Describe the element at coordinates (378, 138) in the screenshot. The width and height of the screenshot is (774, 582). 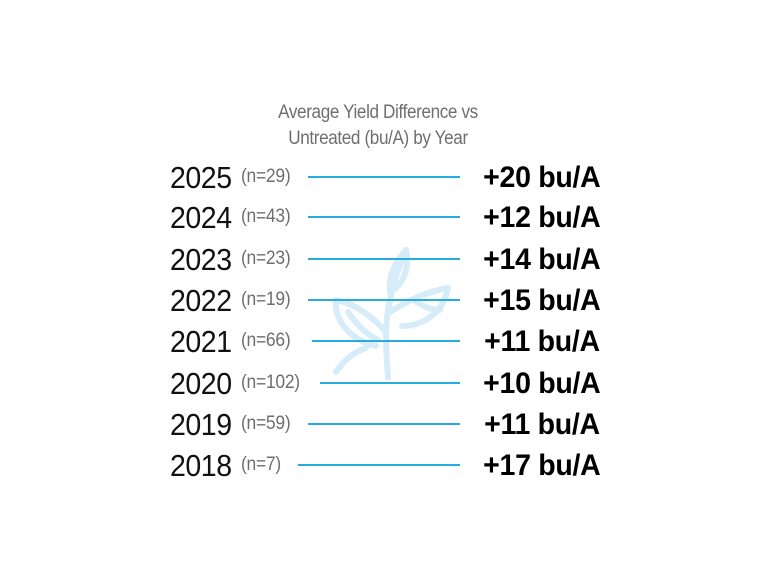
I see `chart-title-line-2: Untreated (bu/A) by Year` at that location.